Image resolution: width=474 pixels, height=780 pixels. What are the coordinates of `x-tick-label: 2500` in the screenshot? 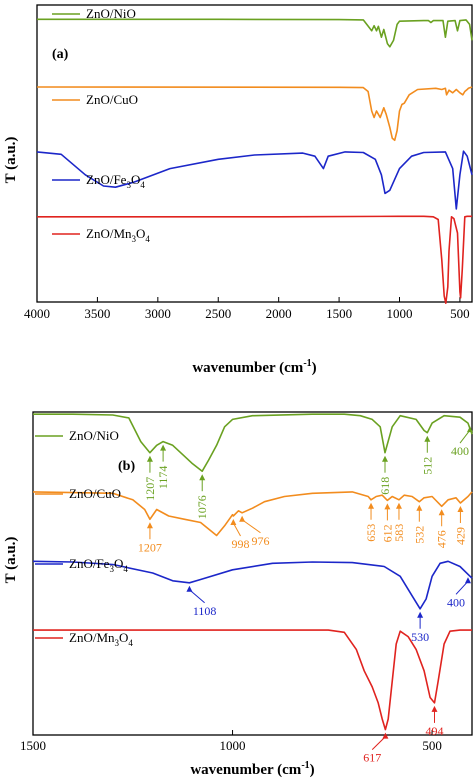 It's located at (218, 313).